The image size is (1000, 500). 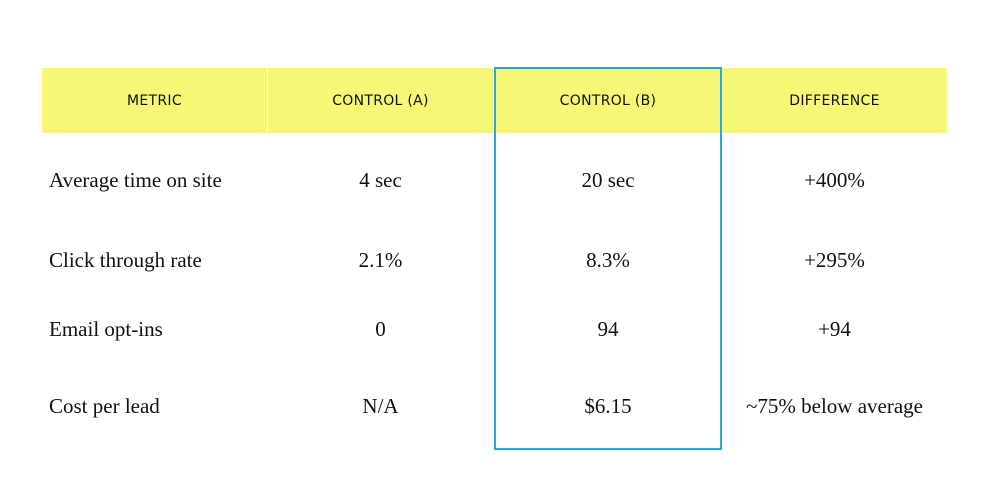 What do you see at coordinates (380, 328) in the screenshot?
I see `table-cell: 0` at bounding box center [380, 328].